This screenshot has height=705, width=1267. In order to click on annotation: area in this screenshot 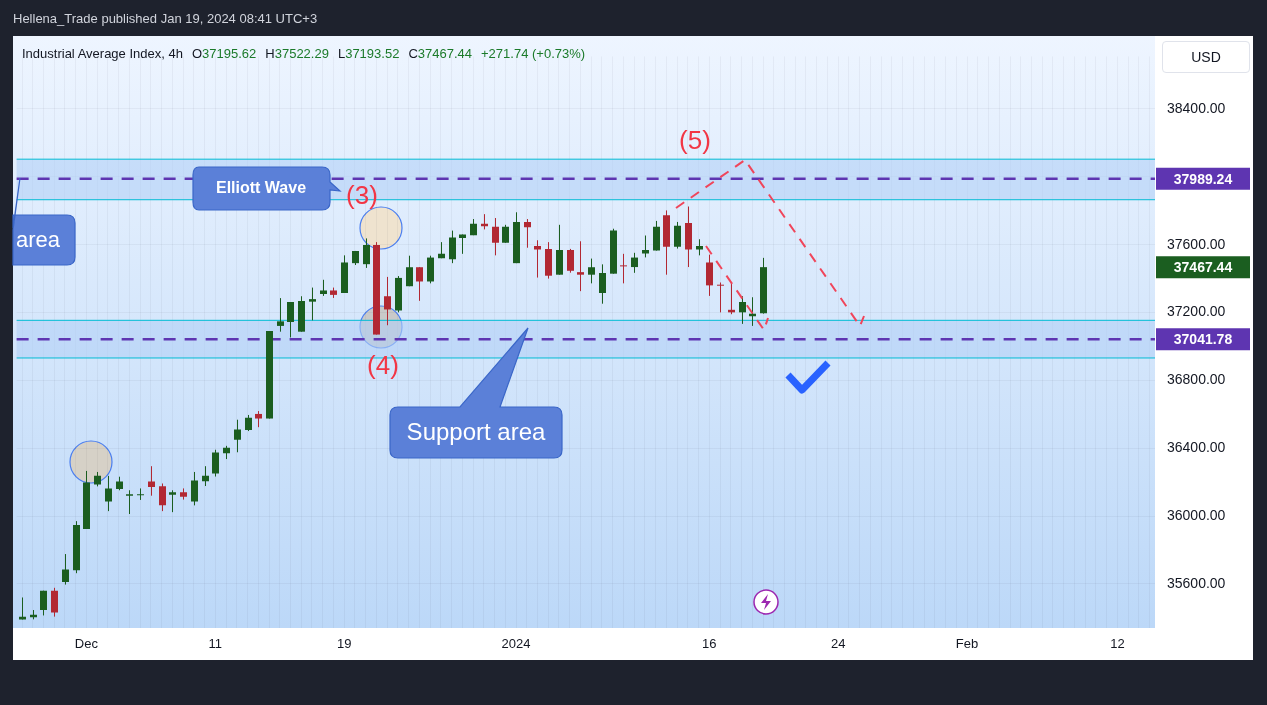, I will do `click(38, 240)`.